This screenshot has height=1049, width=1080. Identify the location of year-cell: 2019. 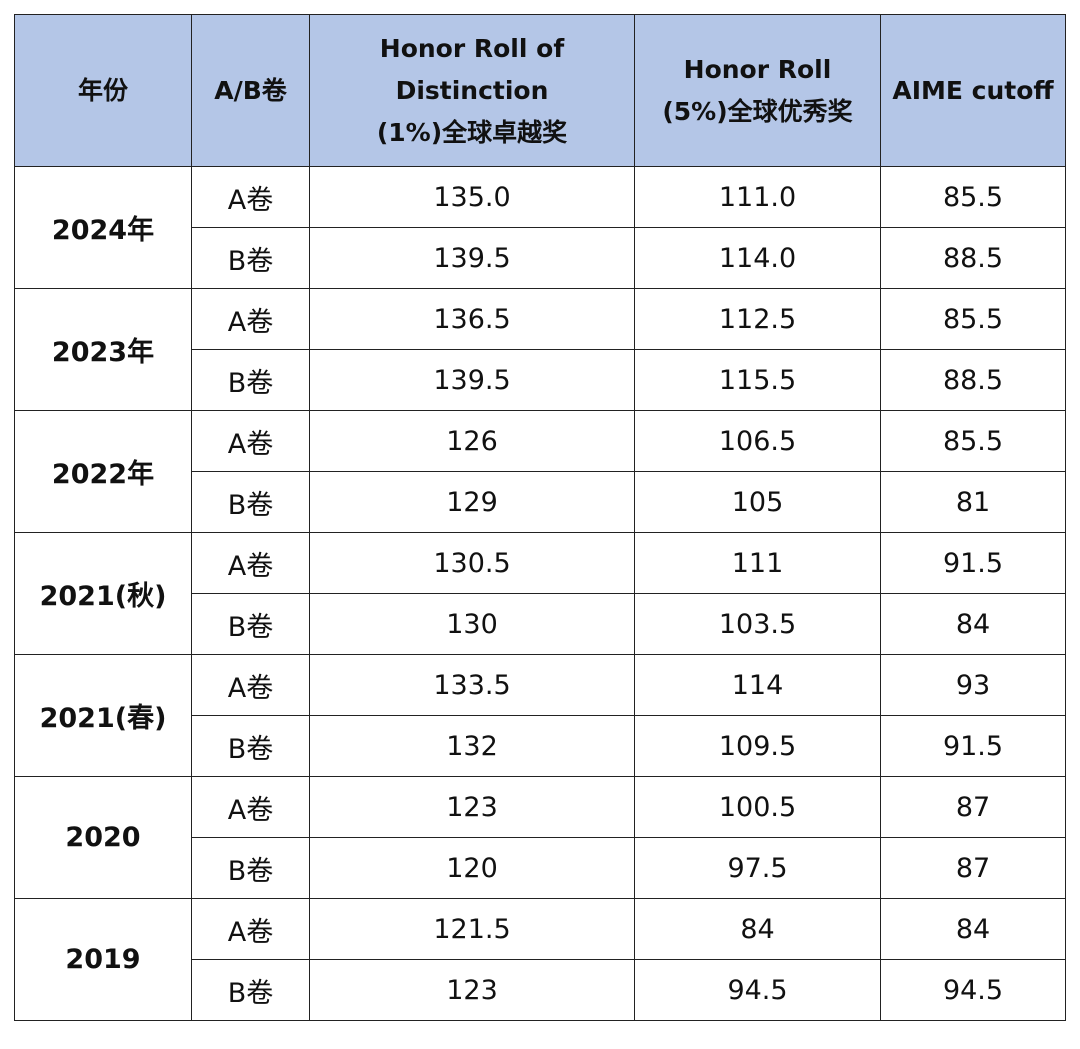
(103, 959).